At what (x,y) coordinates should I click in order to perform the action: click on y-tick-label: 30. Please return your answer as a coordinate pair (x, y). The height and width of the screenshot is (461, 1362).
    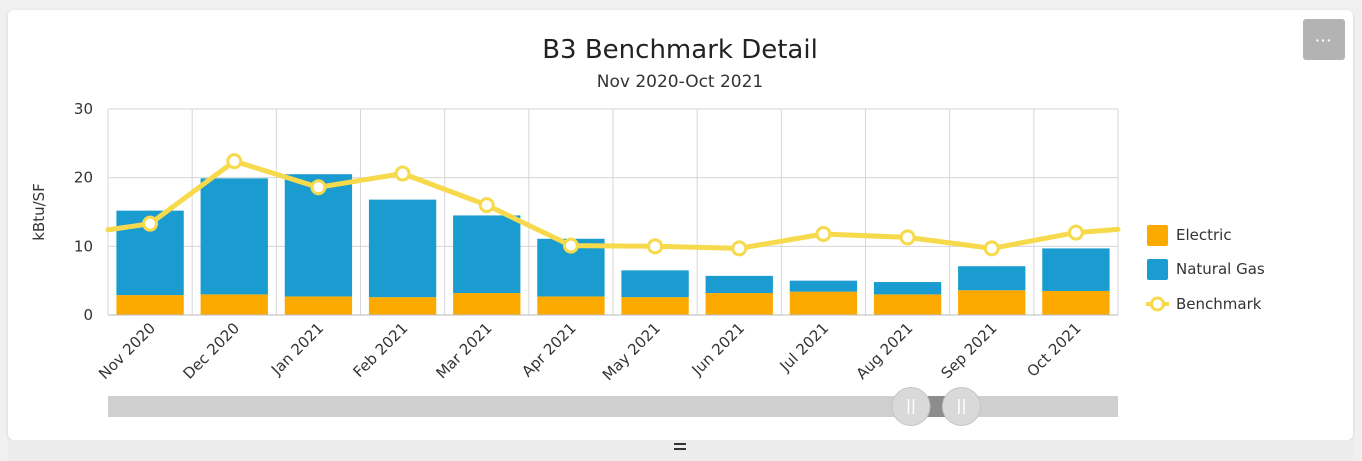
    Looking at the image, I should click on (83, 109).